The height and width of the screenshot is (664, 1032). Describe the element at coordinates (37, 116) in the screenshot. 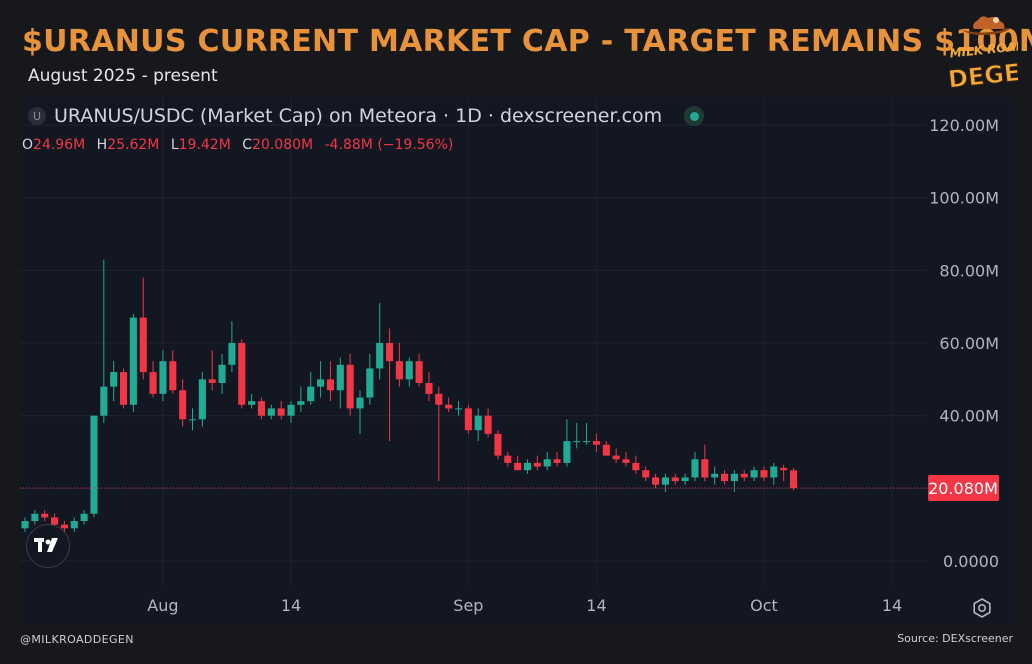

I see `token-badge: U` at that location.